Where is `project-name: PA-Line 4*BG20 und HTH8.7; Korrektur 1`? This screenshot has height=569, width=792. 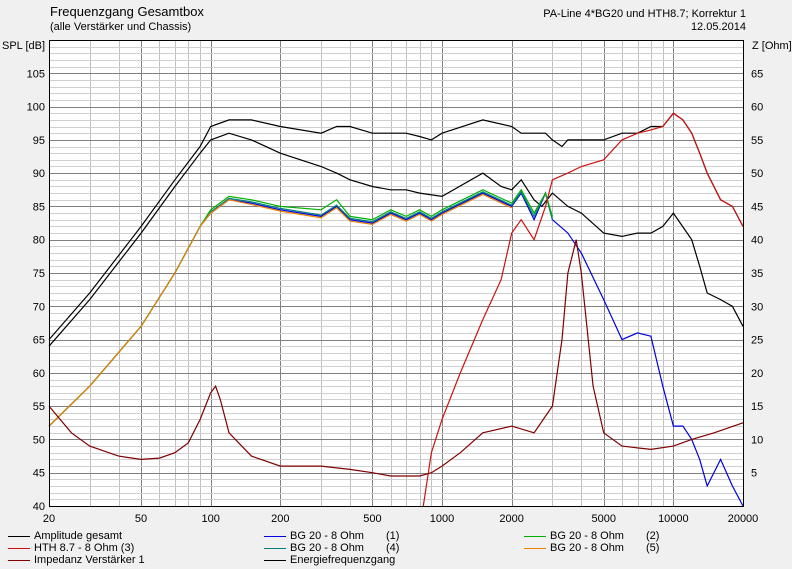
project-name: PA-Line 4*BG20 und HTH8.7; Korrektur 1 is located at coordinates (644, 14).